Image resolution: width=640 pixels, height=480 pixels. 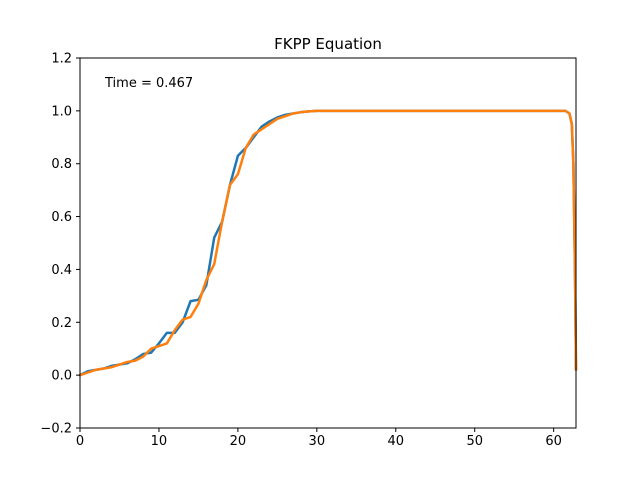 I want to click on y-tick-label: 0.6, so click(x=61, y=217).